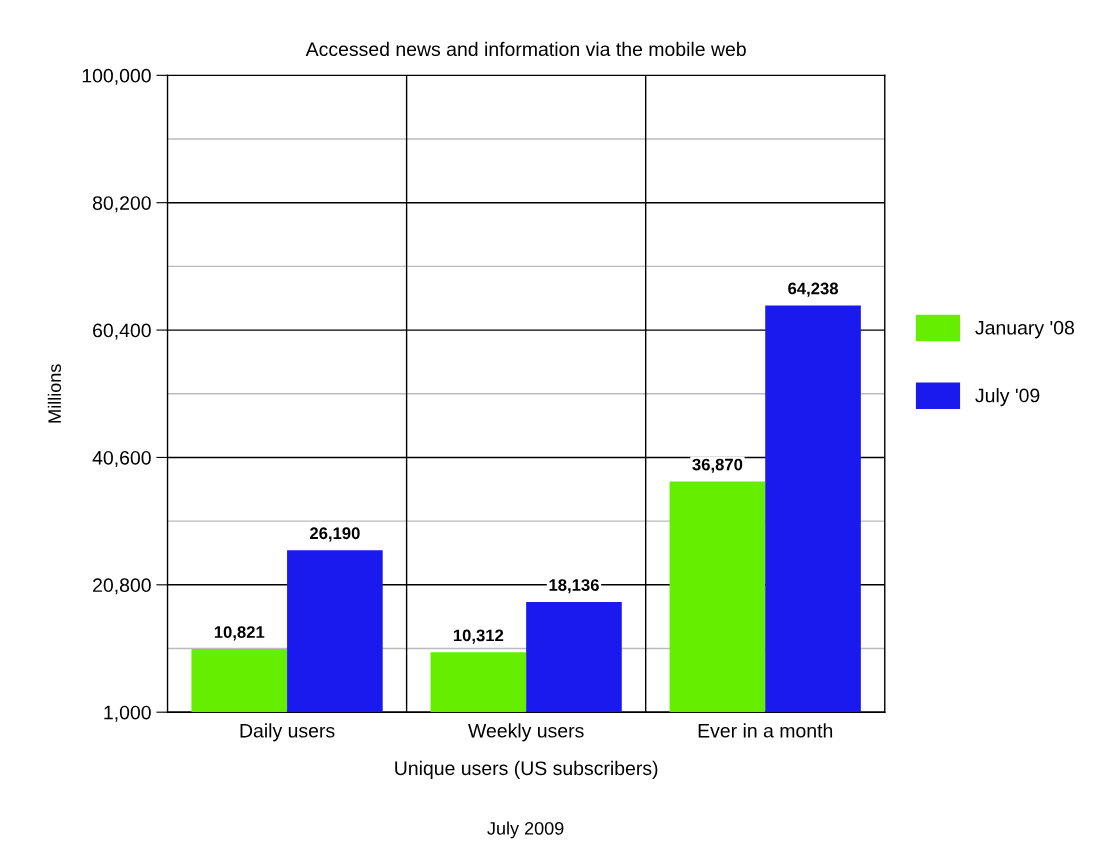  What do you see at coordinates (717, 465) in the screenshot?
I see `data-label: 36,870` at bounding box center [717, 465].